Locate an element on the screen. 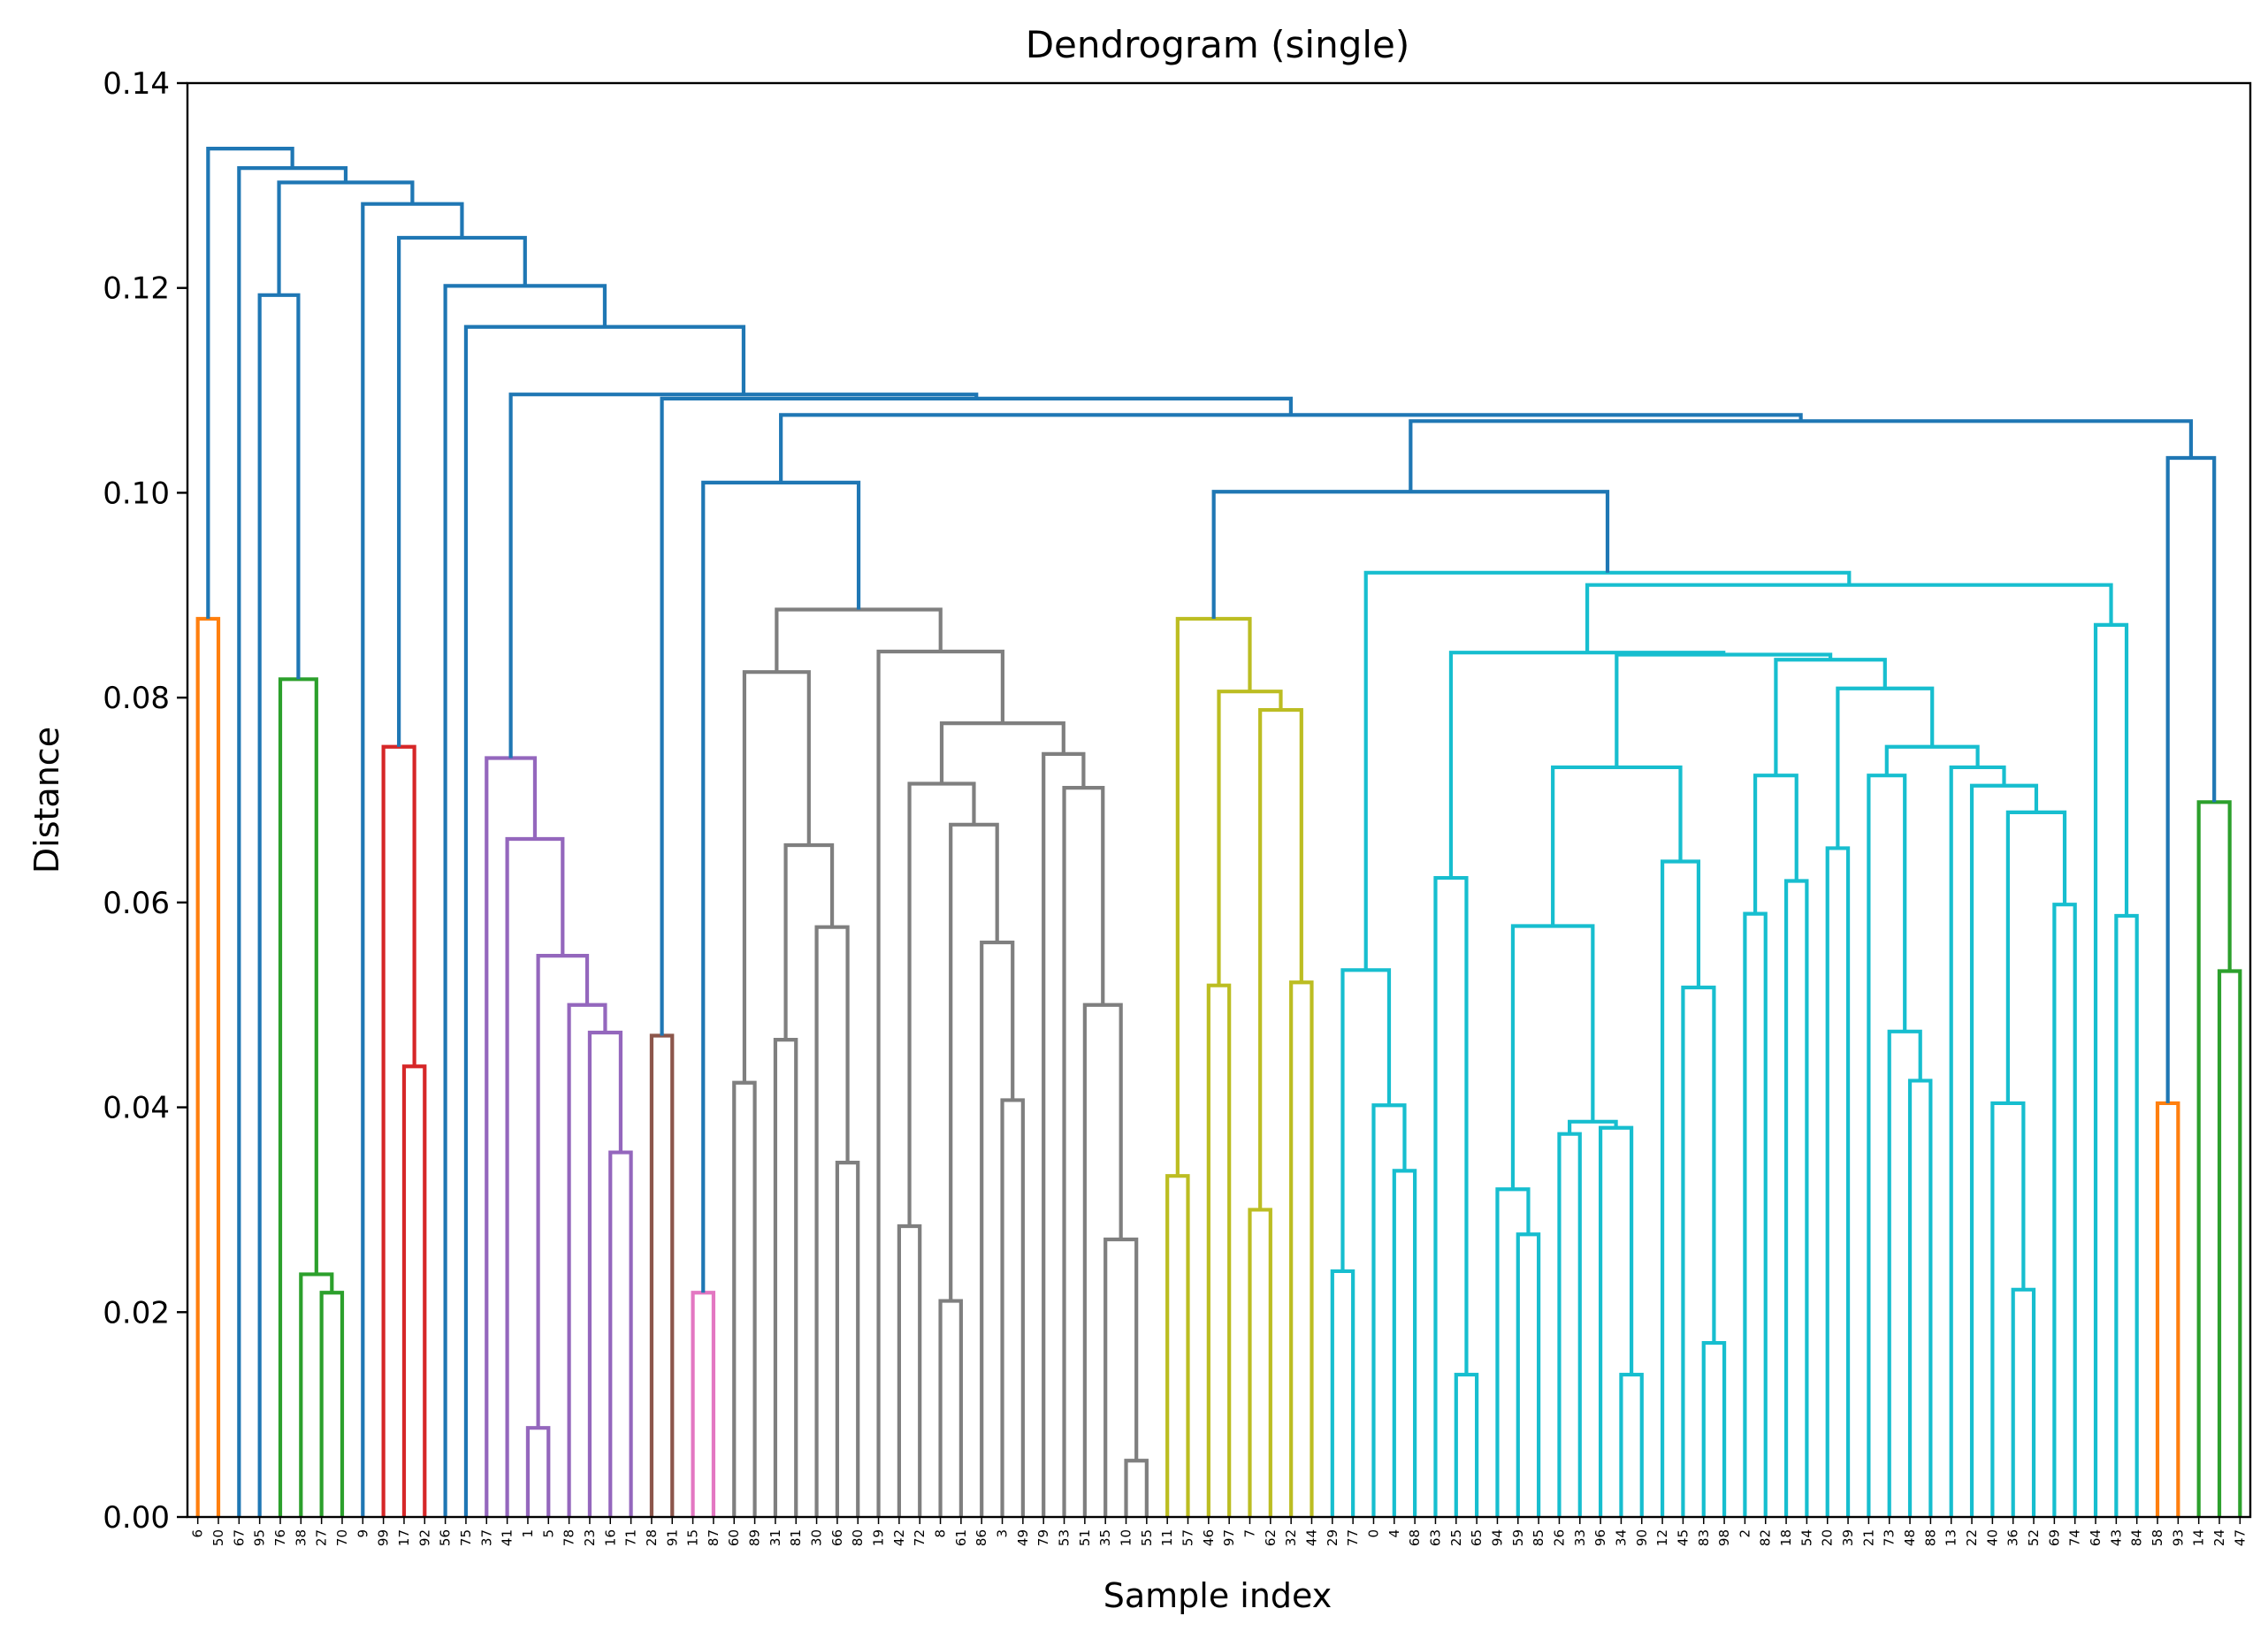 Image resolution: width=2268 pixels, height=1639 pixels. x-tick-label: 77 is located at coordinates (1353, 1537).